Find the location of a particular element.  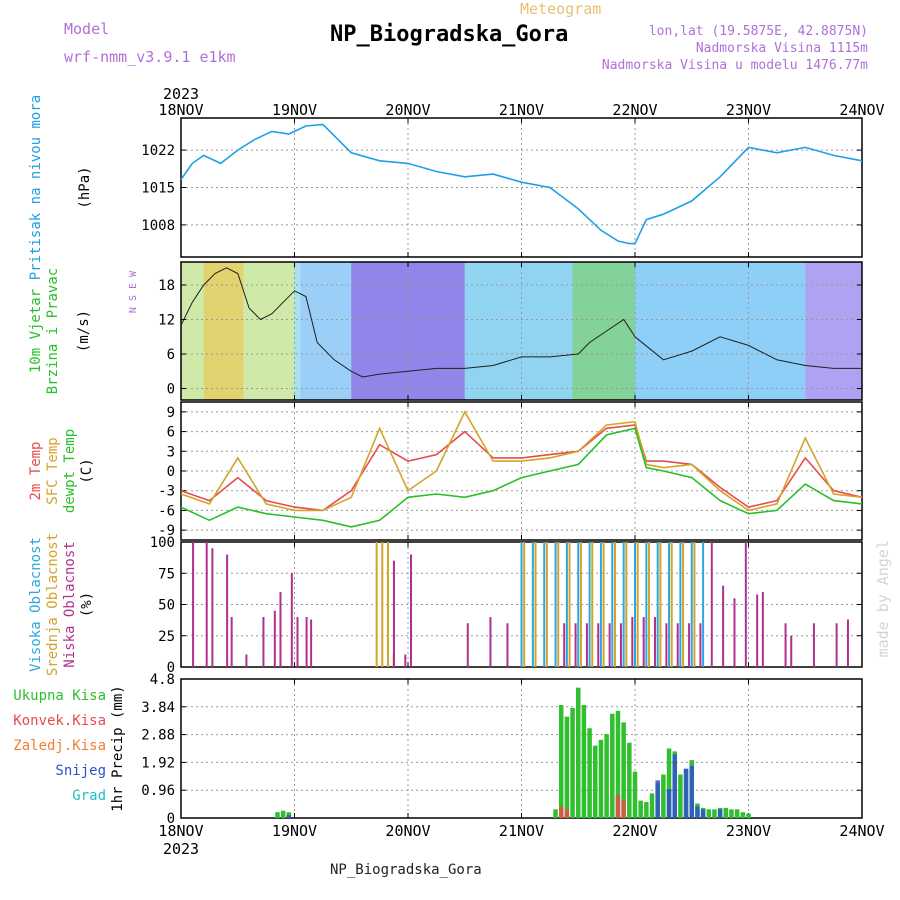

y-axis-label: (%) is located at coordinates (87, 604).